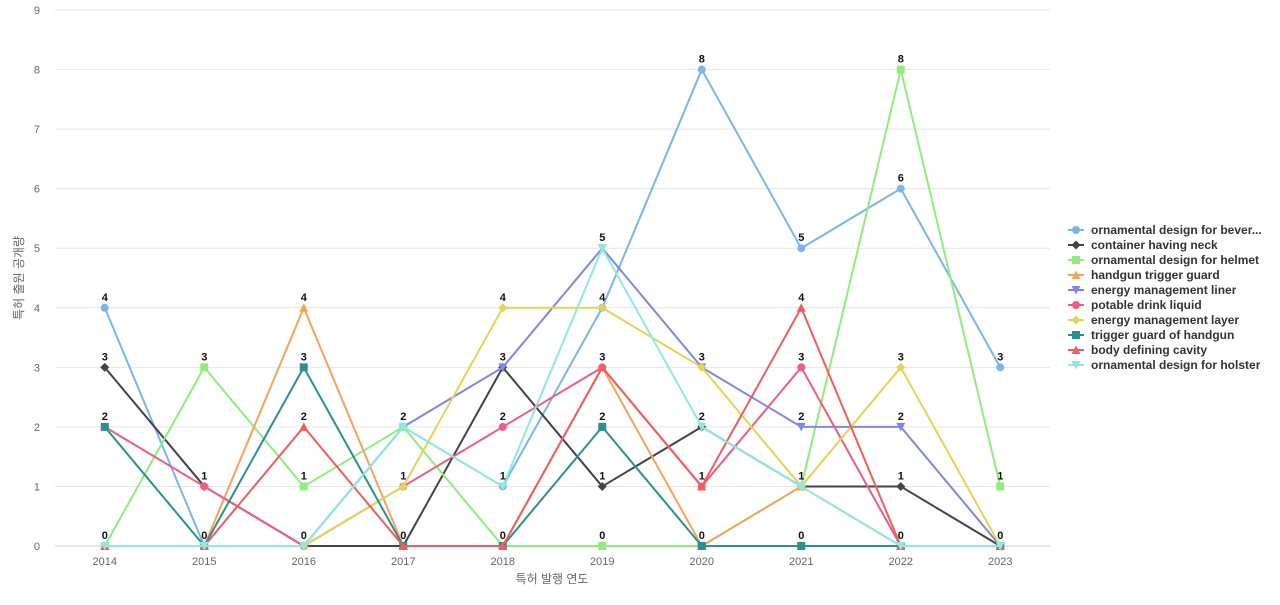 Image resolution: width=1280 pixels, height=605 pixels. I want to click on legend-item: container having neck, so click(1173, 244).